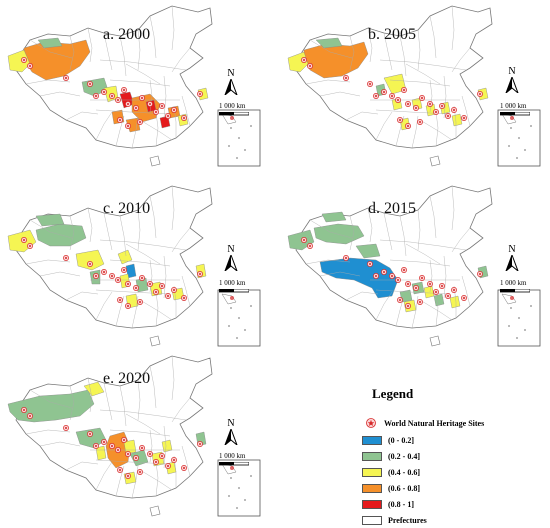 This screenshot has height=528, width=550. I want to click on north-arrow-2020: N, so click(231, 433).